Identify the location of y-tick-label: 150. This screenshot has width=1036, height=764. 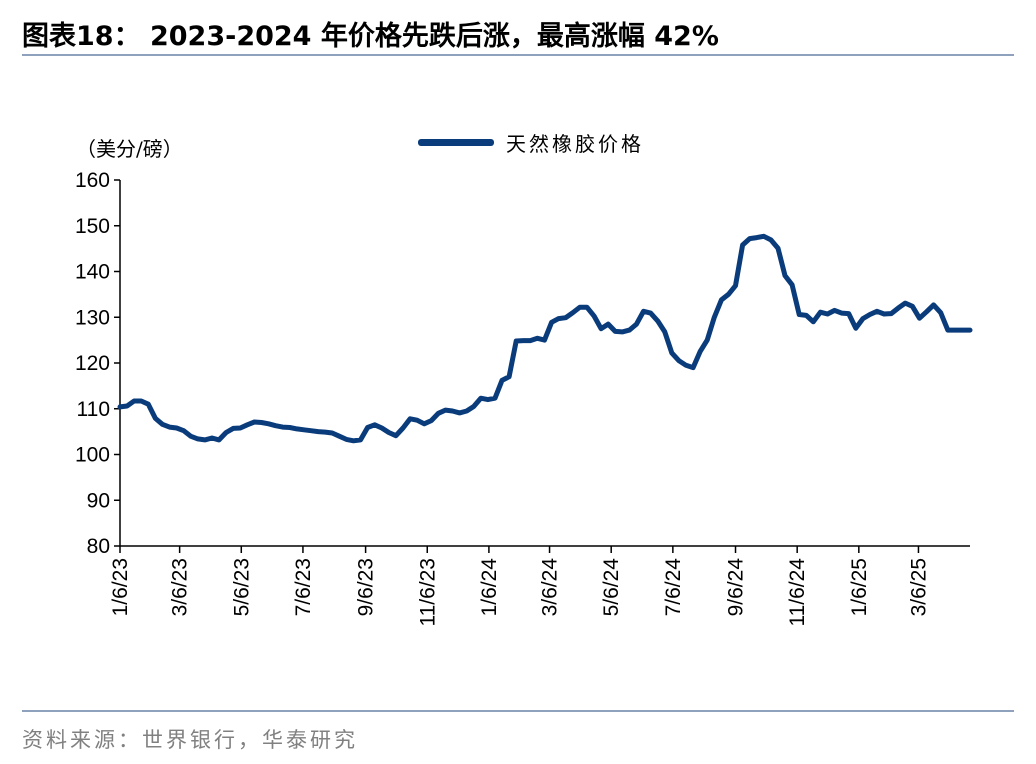
(92, 226).